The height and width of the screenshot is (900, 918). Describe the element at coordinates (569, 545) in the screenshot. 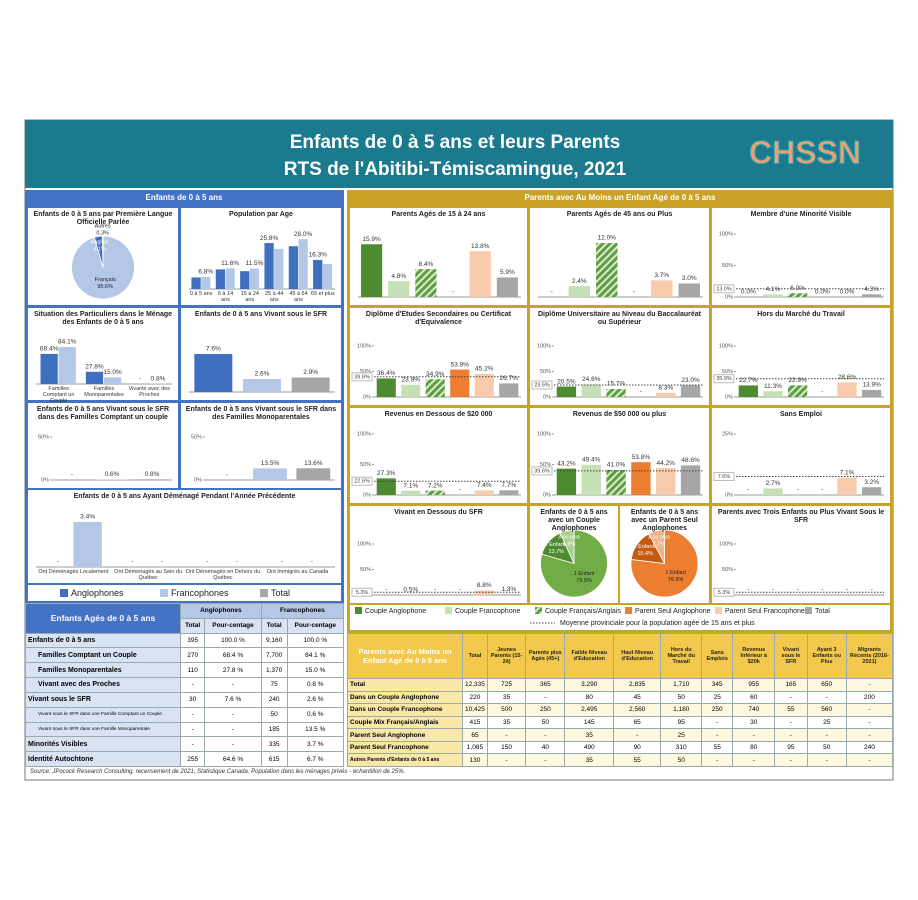

I see `slice-value: 6.8%` at that location.